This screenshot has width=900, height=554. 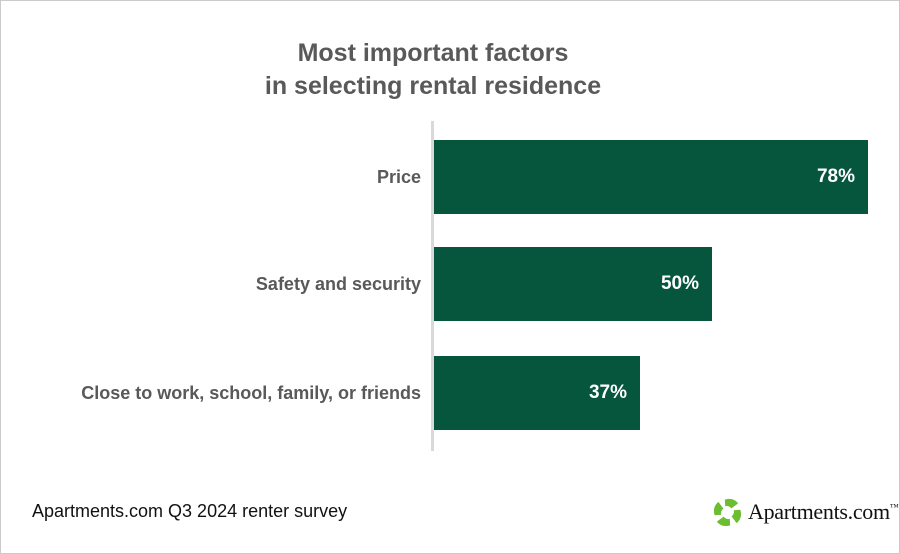 What do you see at coordinates (679, 283) in the screenshot?
I see `value-label: 50%` at bounding box center [679, 283].